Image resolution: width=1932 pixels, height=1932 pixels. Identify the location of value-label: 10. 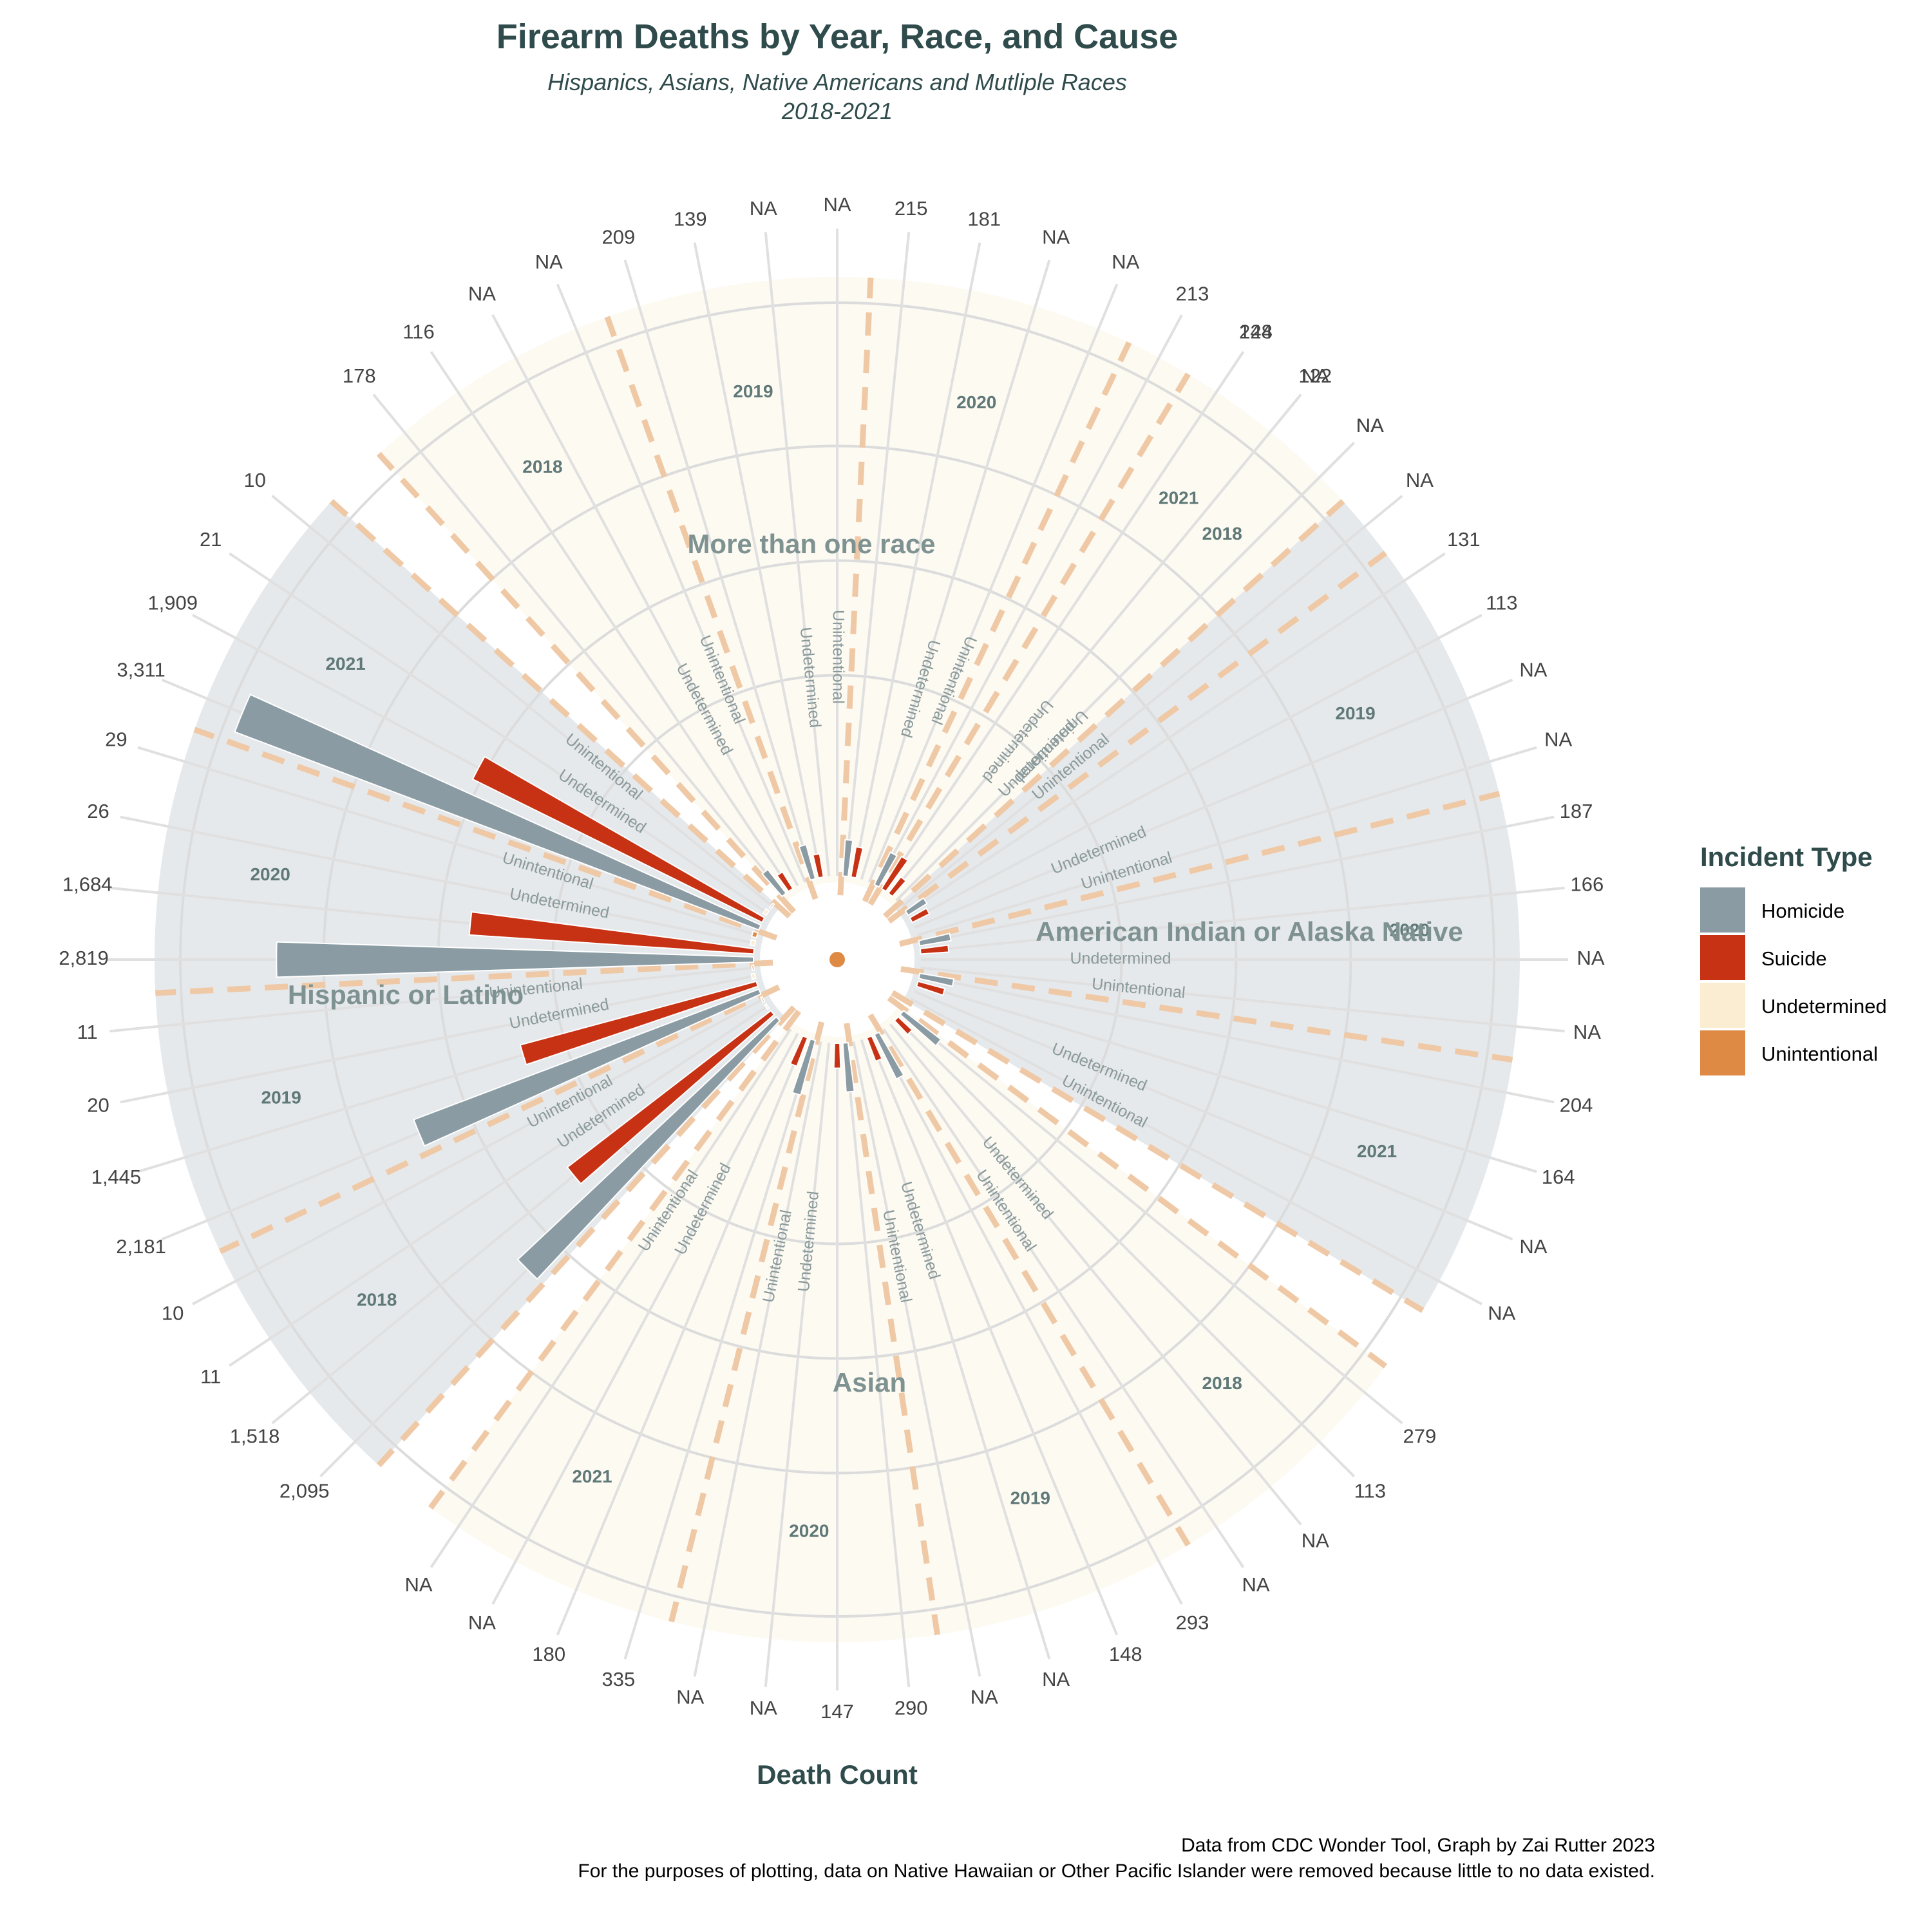
(254, 480).